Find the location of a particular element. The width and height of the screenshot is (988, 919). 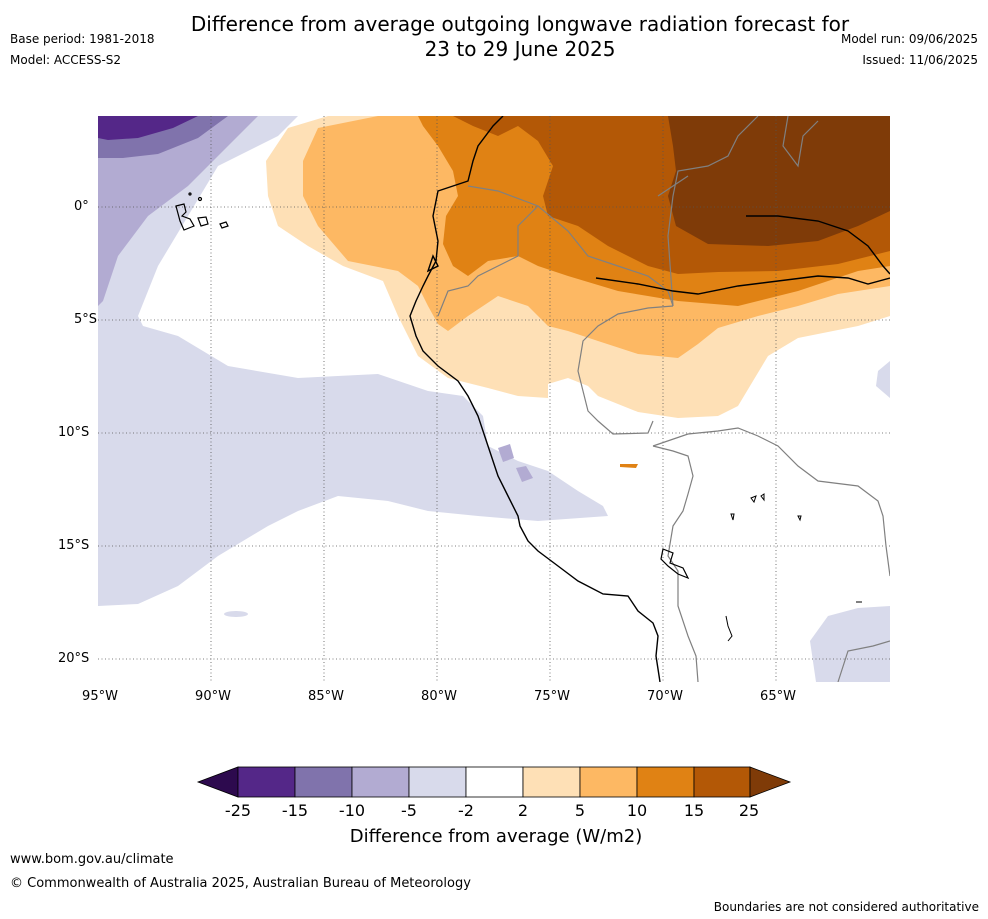

lon-label-80w: 80°W is located at coordinates (439, 696).